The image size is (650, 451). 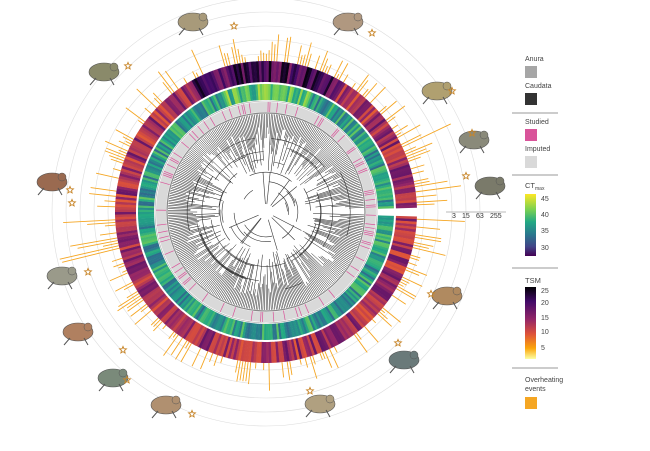 What do you see at coordinates (431, 293) in the screenshot?
I see `star-marker` at bounding box center [431, 293].